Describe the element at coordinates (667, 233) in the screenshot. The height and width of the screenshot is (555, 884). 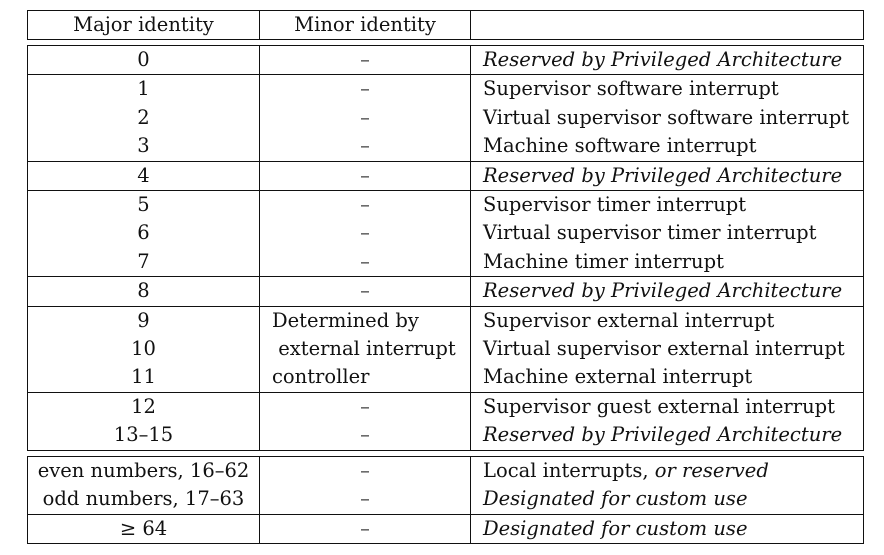
I see `description-cell: Virtual supervisor timer interrupt` at that location.